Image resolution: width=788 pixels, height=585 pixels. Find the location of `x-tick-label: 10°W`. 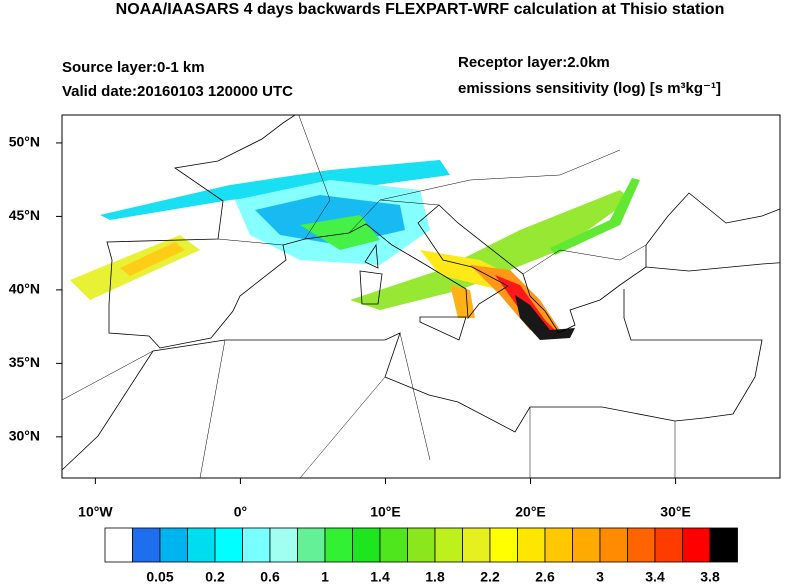

x-tick-label: 10°W is located at coordinates (95, 512).